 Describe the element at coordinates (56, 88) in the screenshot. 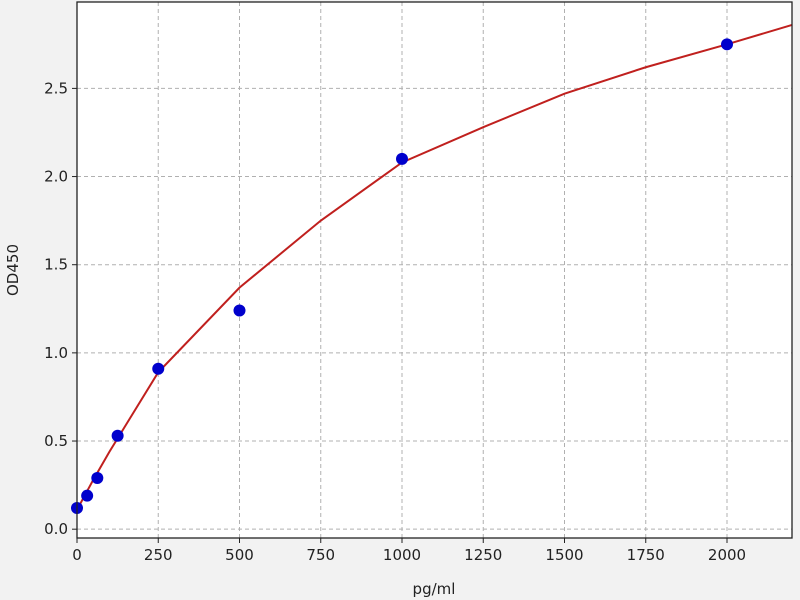

I see `y-tick-label: 2.5` at that location.